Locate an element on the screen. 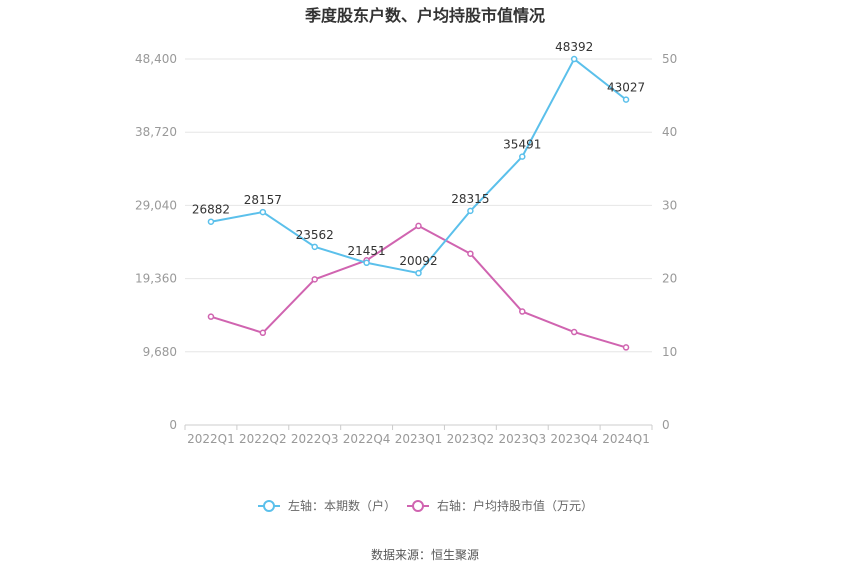 This screenshot has width=850, height=575. series-line-market-value is located at coordinates (418, 286).